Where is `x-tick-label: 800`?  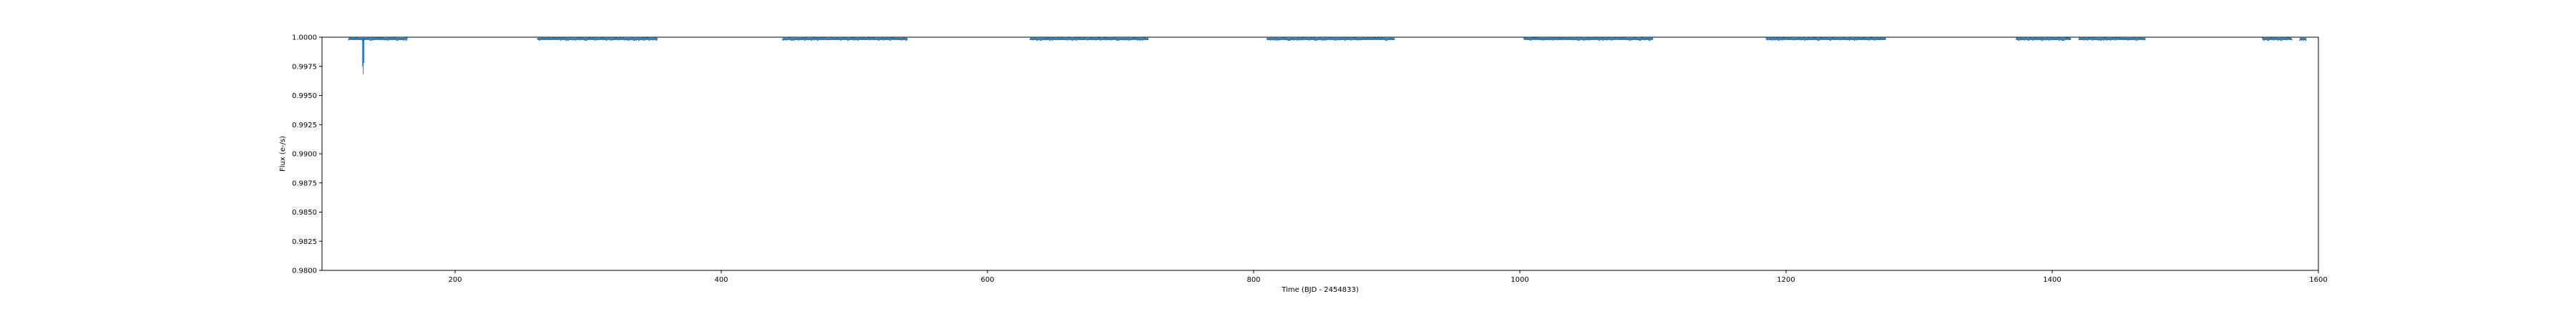
x-tick-label: 800 is located at coordinates (1253, 280).